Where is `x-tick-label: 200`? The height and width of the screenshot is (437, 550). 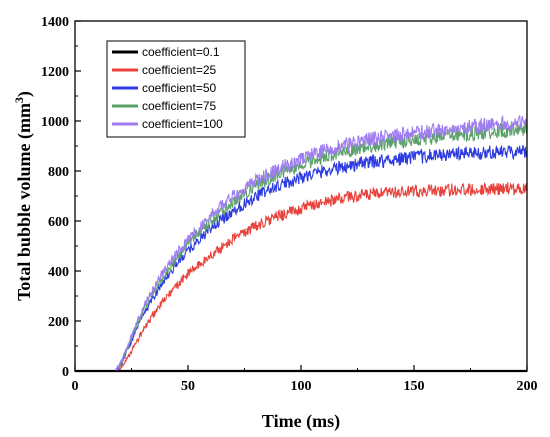 x-tick-label: 200 is located at coordinates (527, 386).